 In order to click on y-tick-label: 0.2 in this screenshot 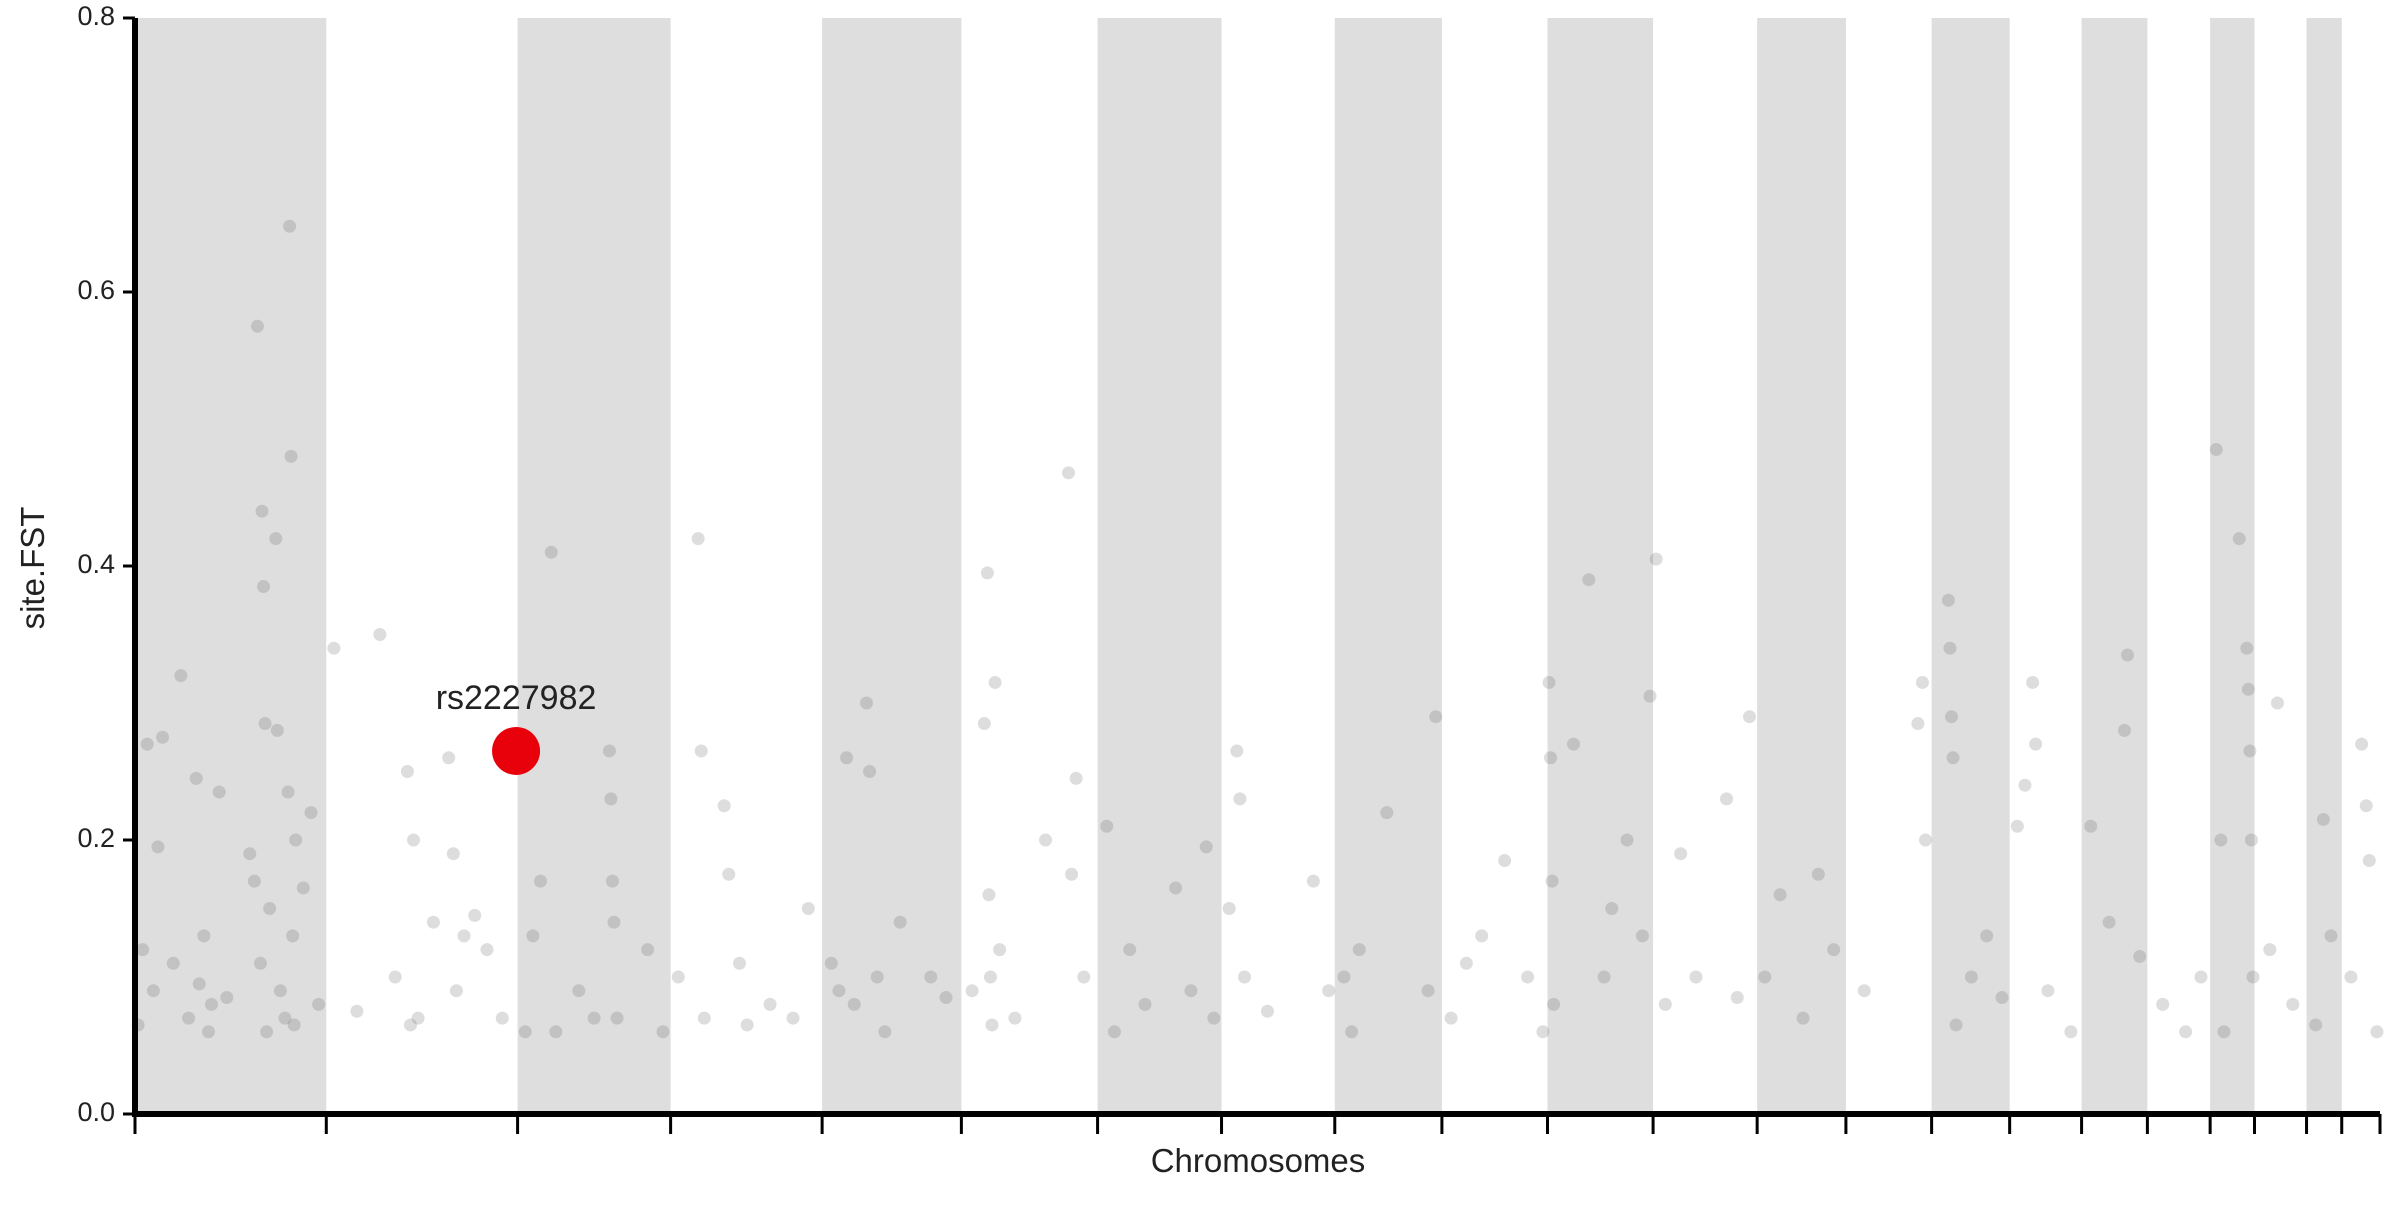, I will do `click(96, 838)`.